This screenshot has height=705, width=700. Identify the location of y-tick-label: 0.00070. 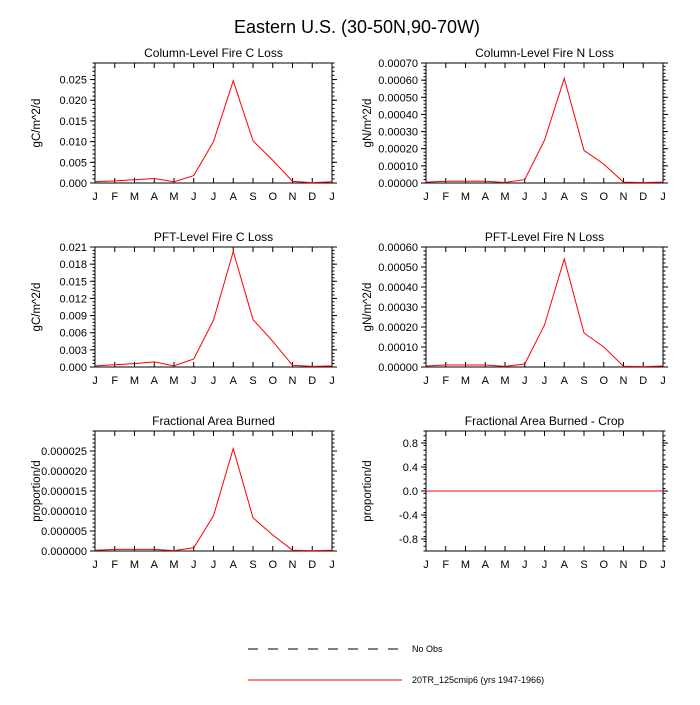
(398, 64).